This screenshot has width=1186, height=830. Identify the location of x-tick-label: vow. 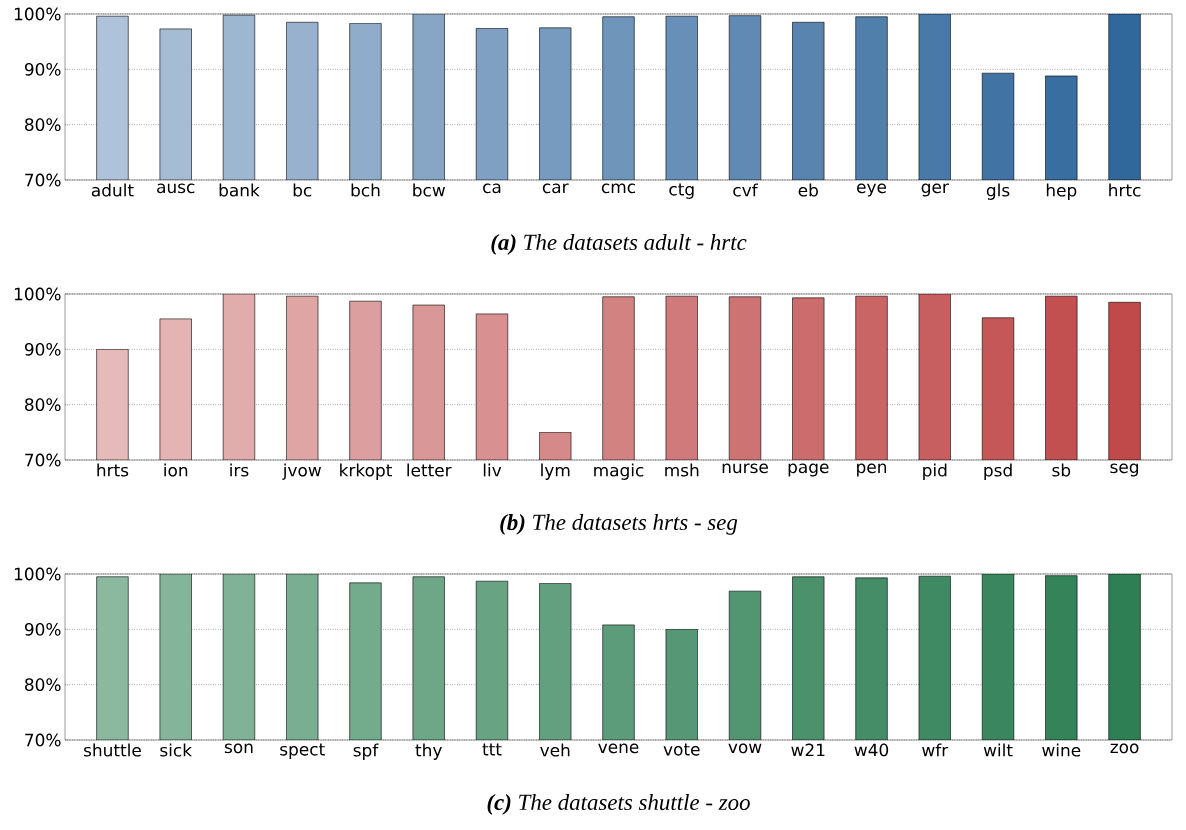
(745, 748).